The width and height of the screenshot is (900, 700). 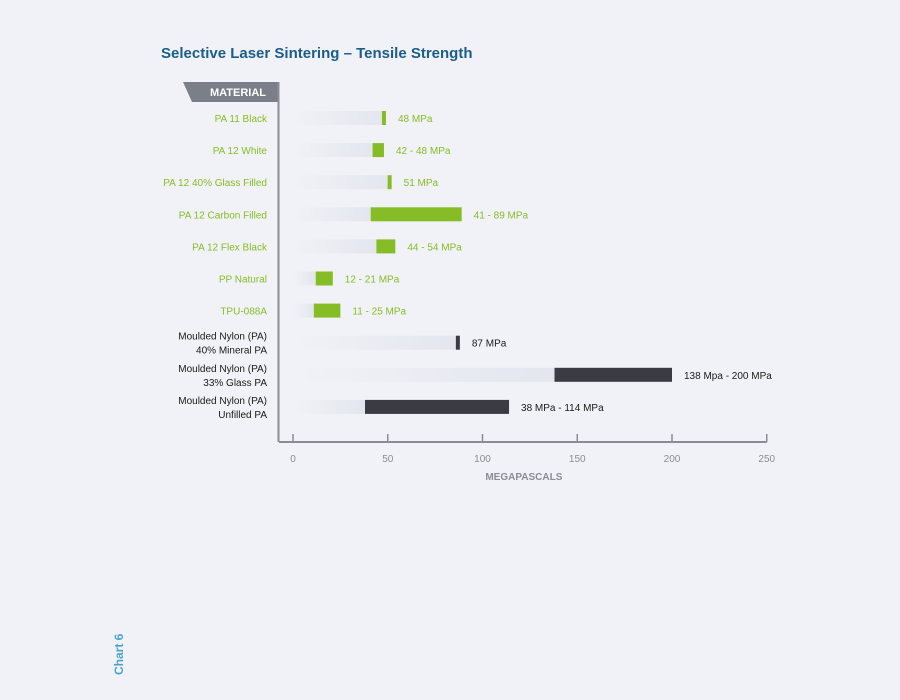 I want to click on category-label-6-0: TPU-088A, so click(x=243, y=312).